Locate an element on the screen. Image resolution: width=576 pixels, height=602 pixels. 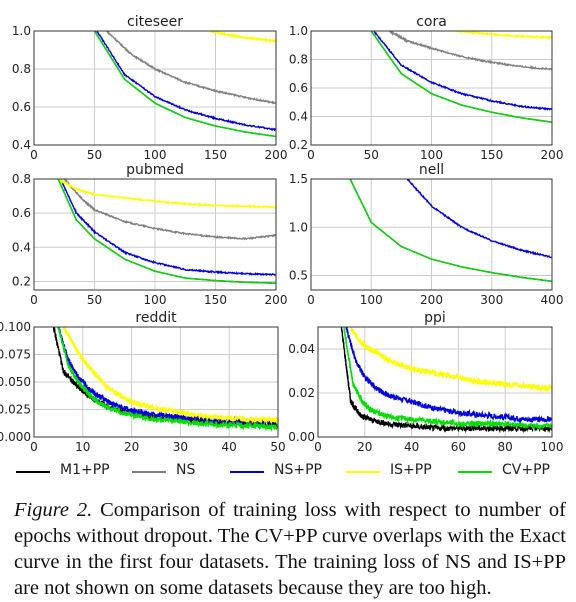
x-tick-label: 400 is located at coordinates (552, 300).